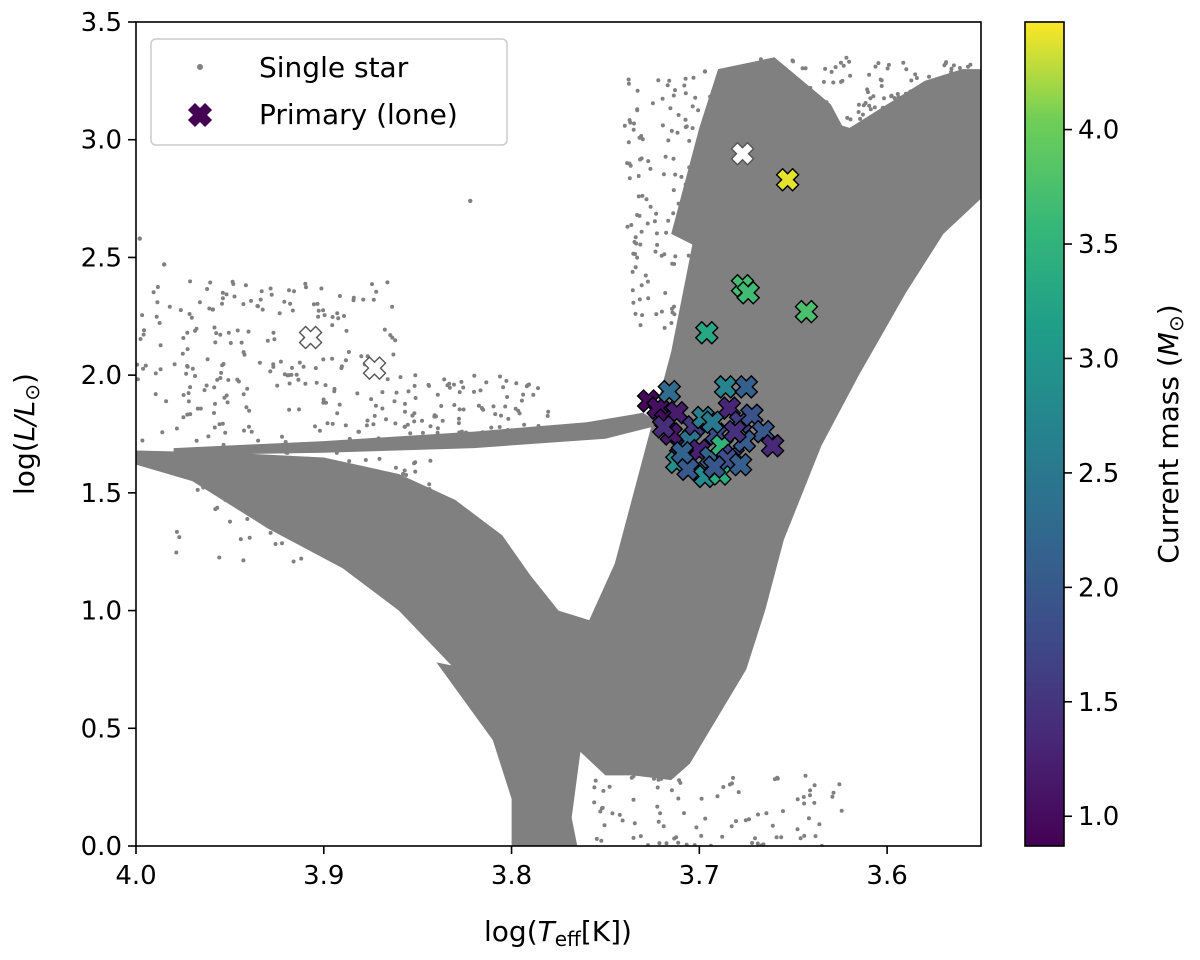  What do you see at coordinates (1098, 703) in the screenshot?
I see `colorbar-tick-label: 1.5` at bounding box center [1098, 703].